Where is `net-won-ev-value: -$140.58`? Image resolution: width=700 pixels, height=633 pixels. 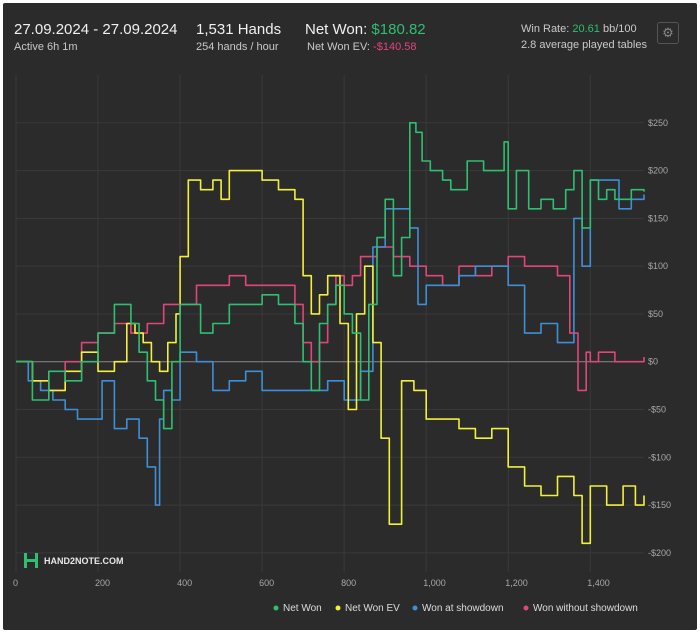
net-won-ev-value: -$140.58 is located at coordinates (395, 47).